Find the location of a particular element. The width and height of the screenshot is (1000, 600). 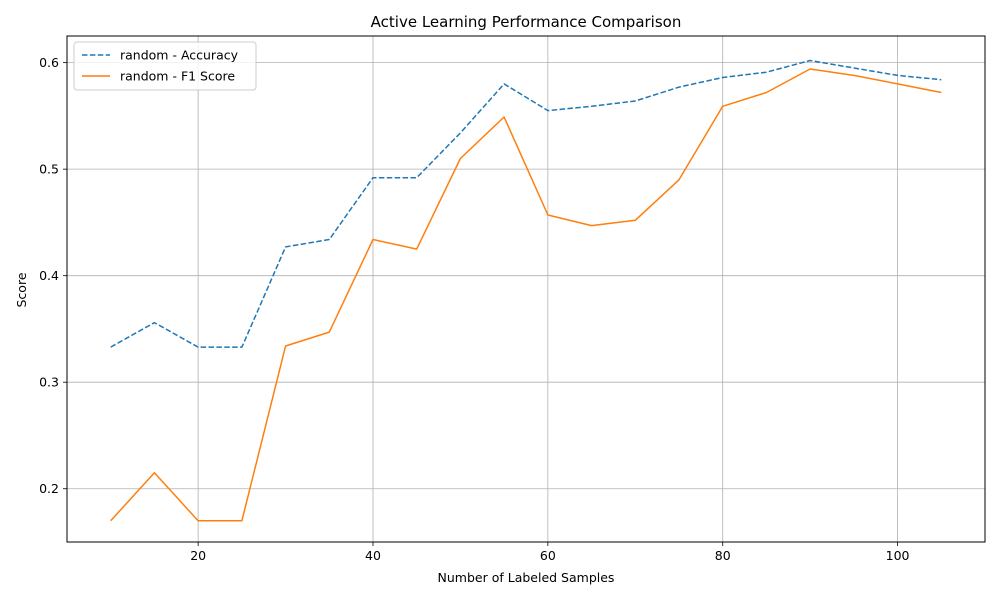

y-tick-label: 0.4 is located at coordinates (49, 275).